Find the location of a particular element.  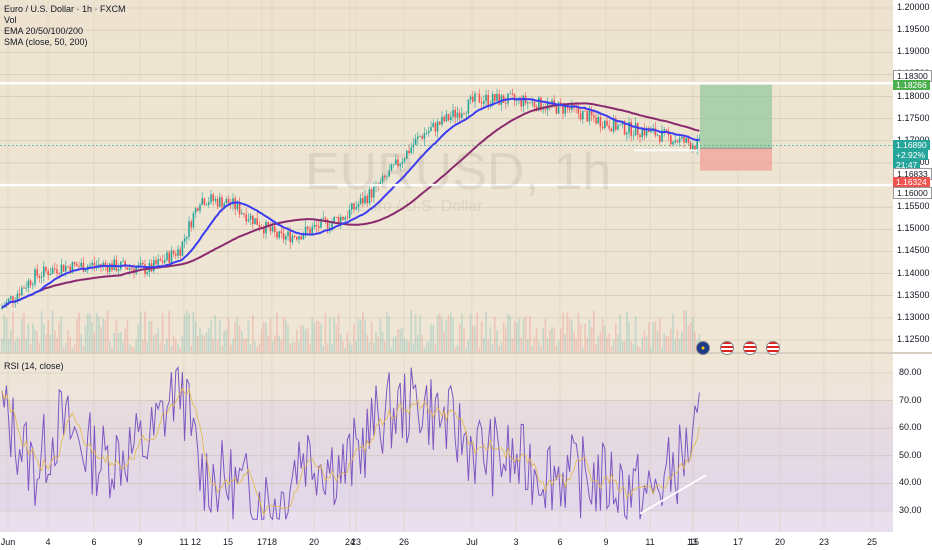

price-axis-label: 1.17500 is located at coordinates (913, 117).